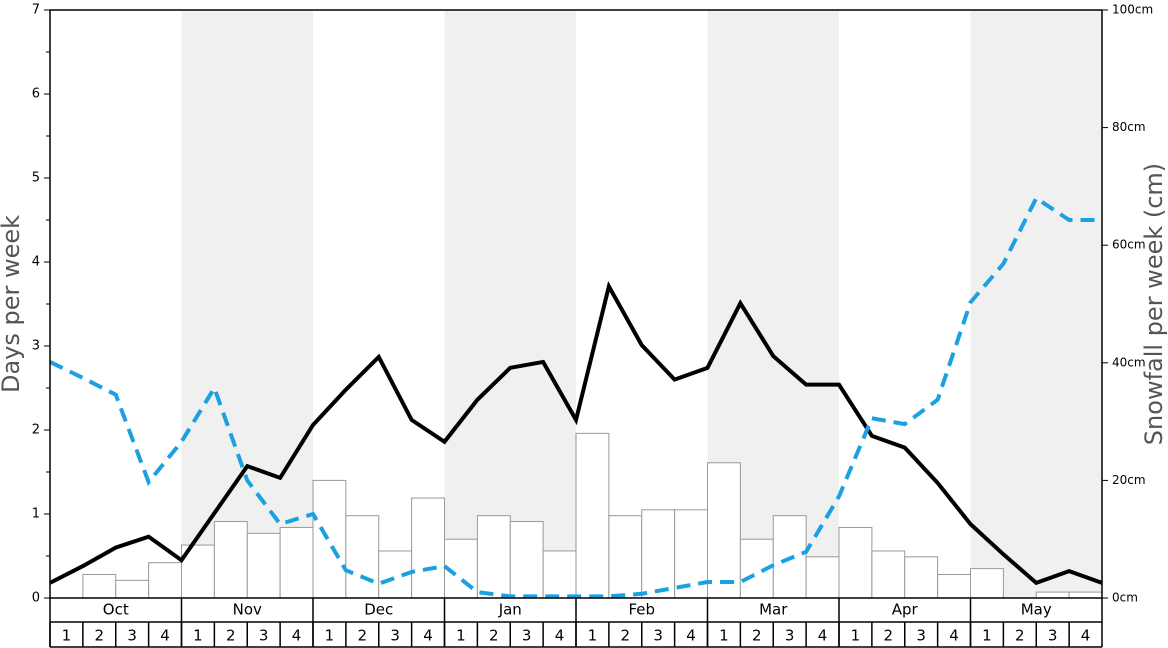 Image resolution: width=1168 pixels, height=648 pixels. Describe the element at coordinates (1154, 304) in the screenshot. I see `y2-axis-label: Snowfall per week (cm)` at that location.